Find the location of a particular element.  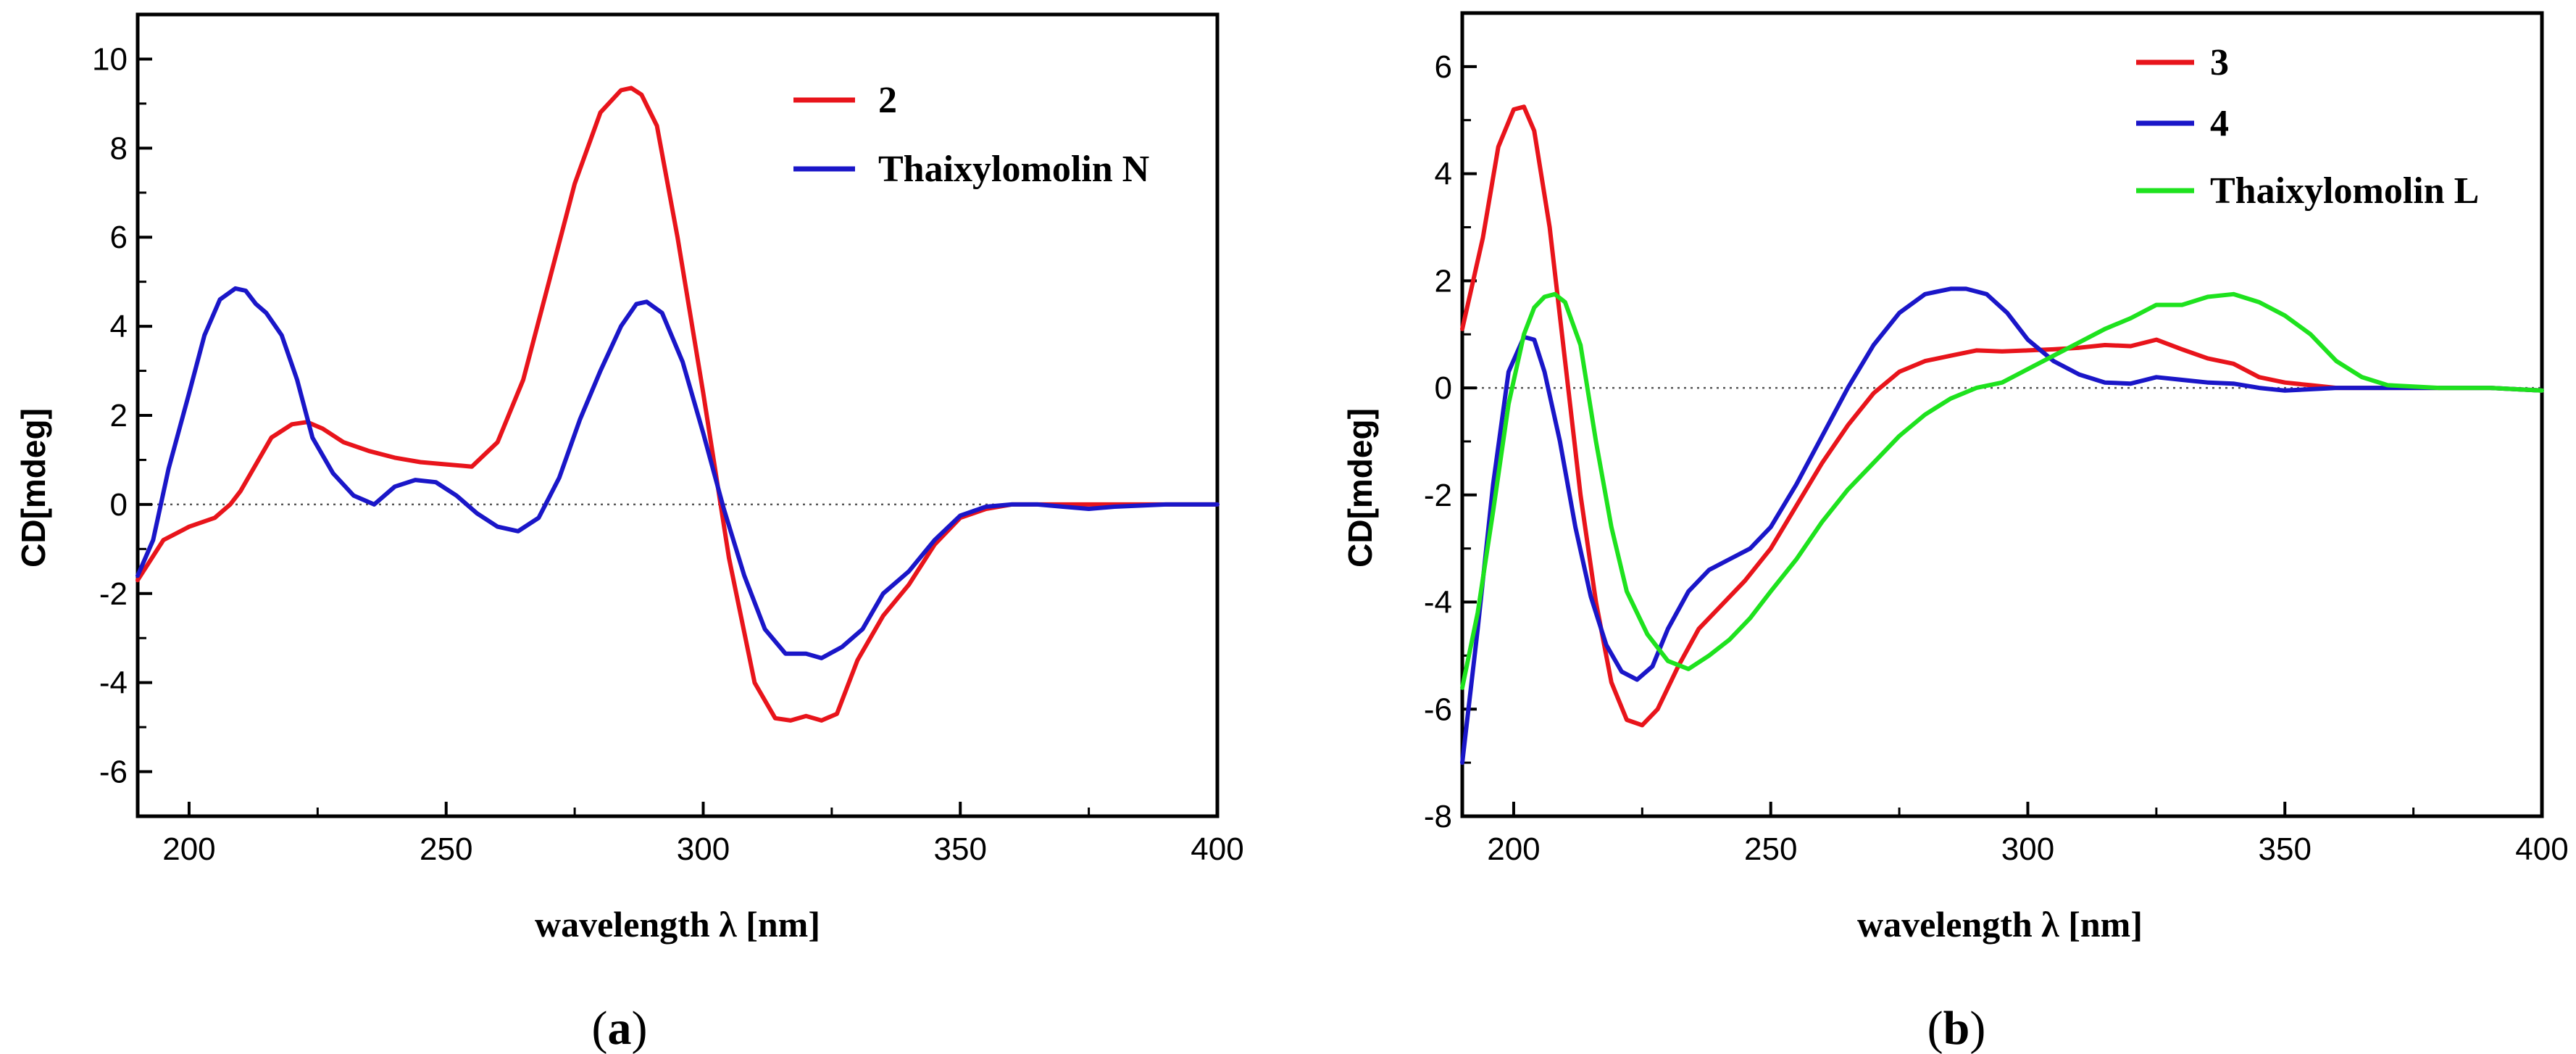

y-tick-label-b--4: -4 is located at coordinates (1438, 603).